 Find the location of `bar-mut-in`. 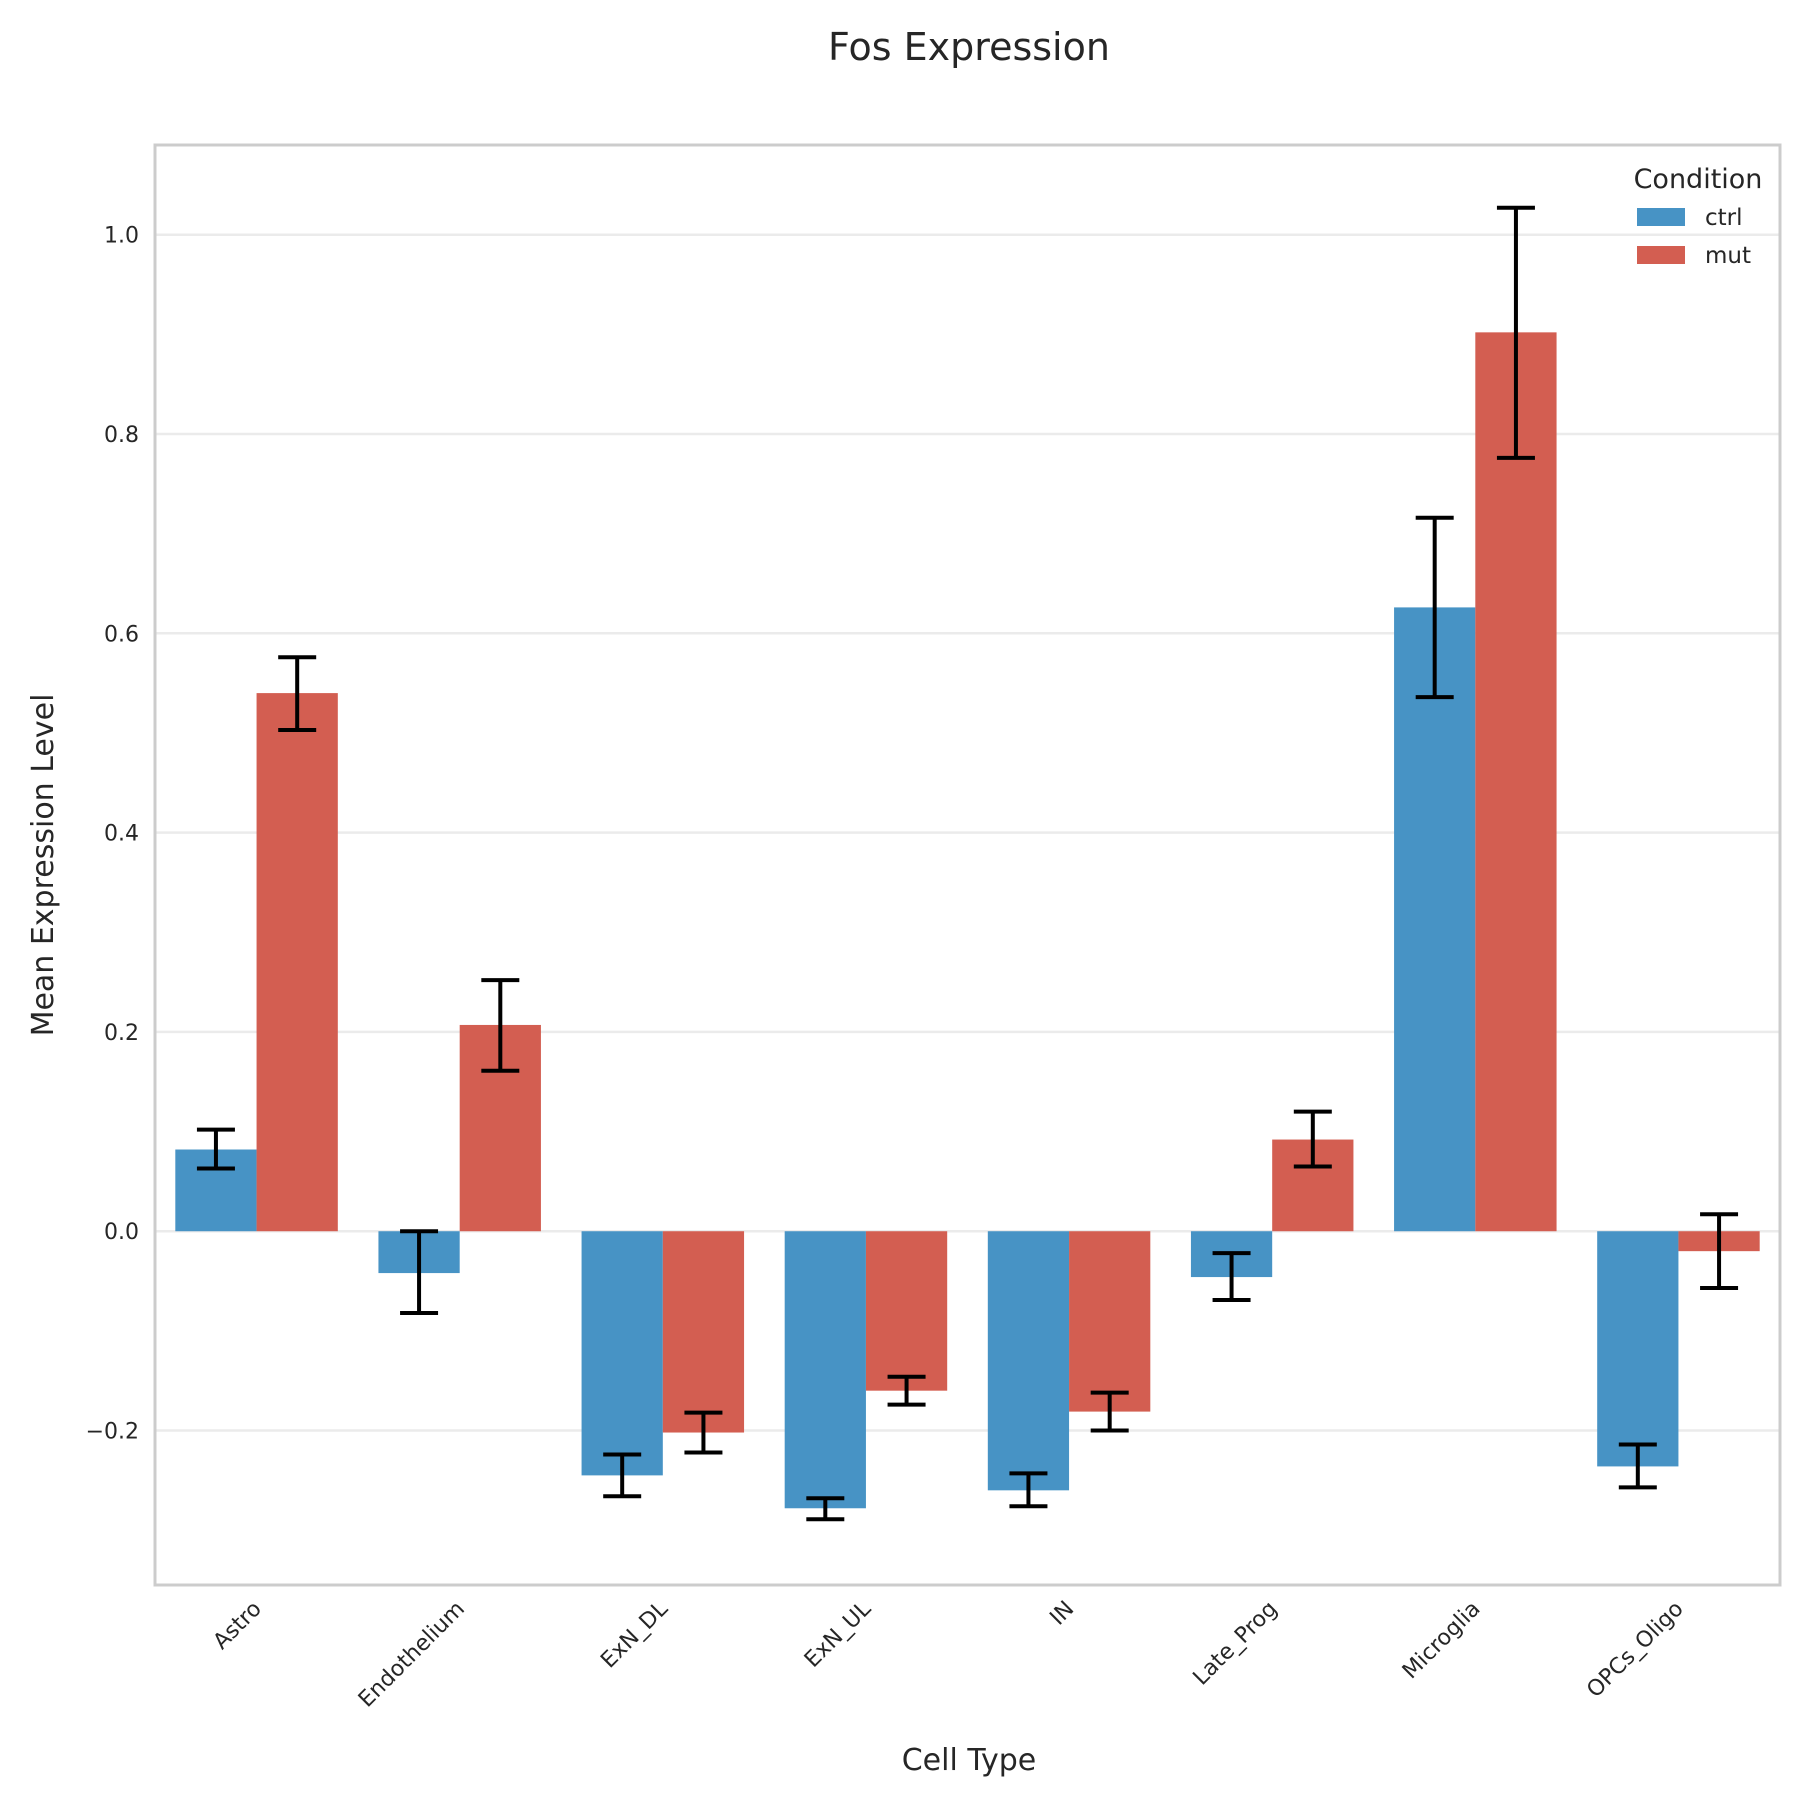

bar-mut-in is located at coordinates (1110, 1321).